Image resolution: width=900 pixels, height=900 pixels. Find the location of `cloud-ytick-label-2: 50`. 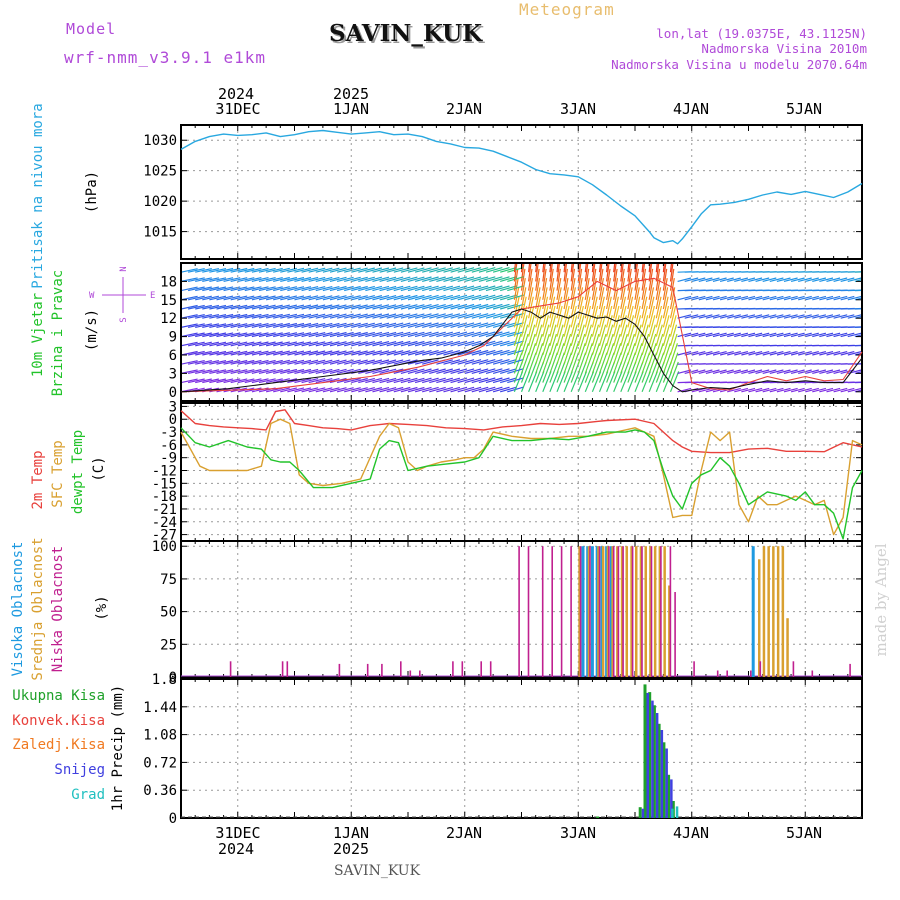

cloud-ytick-label-2: 50 is located at coordinates (168, 613).